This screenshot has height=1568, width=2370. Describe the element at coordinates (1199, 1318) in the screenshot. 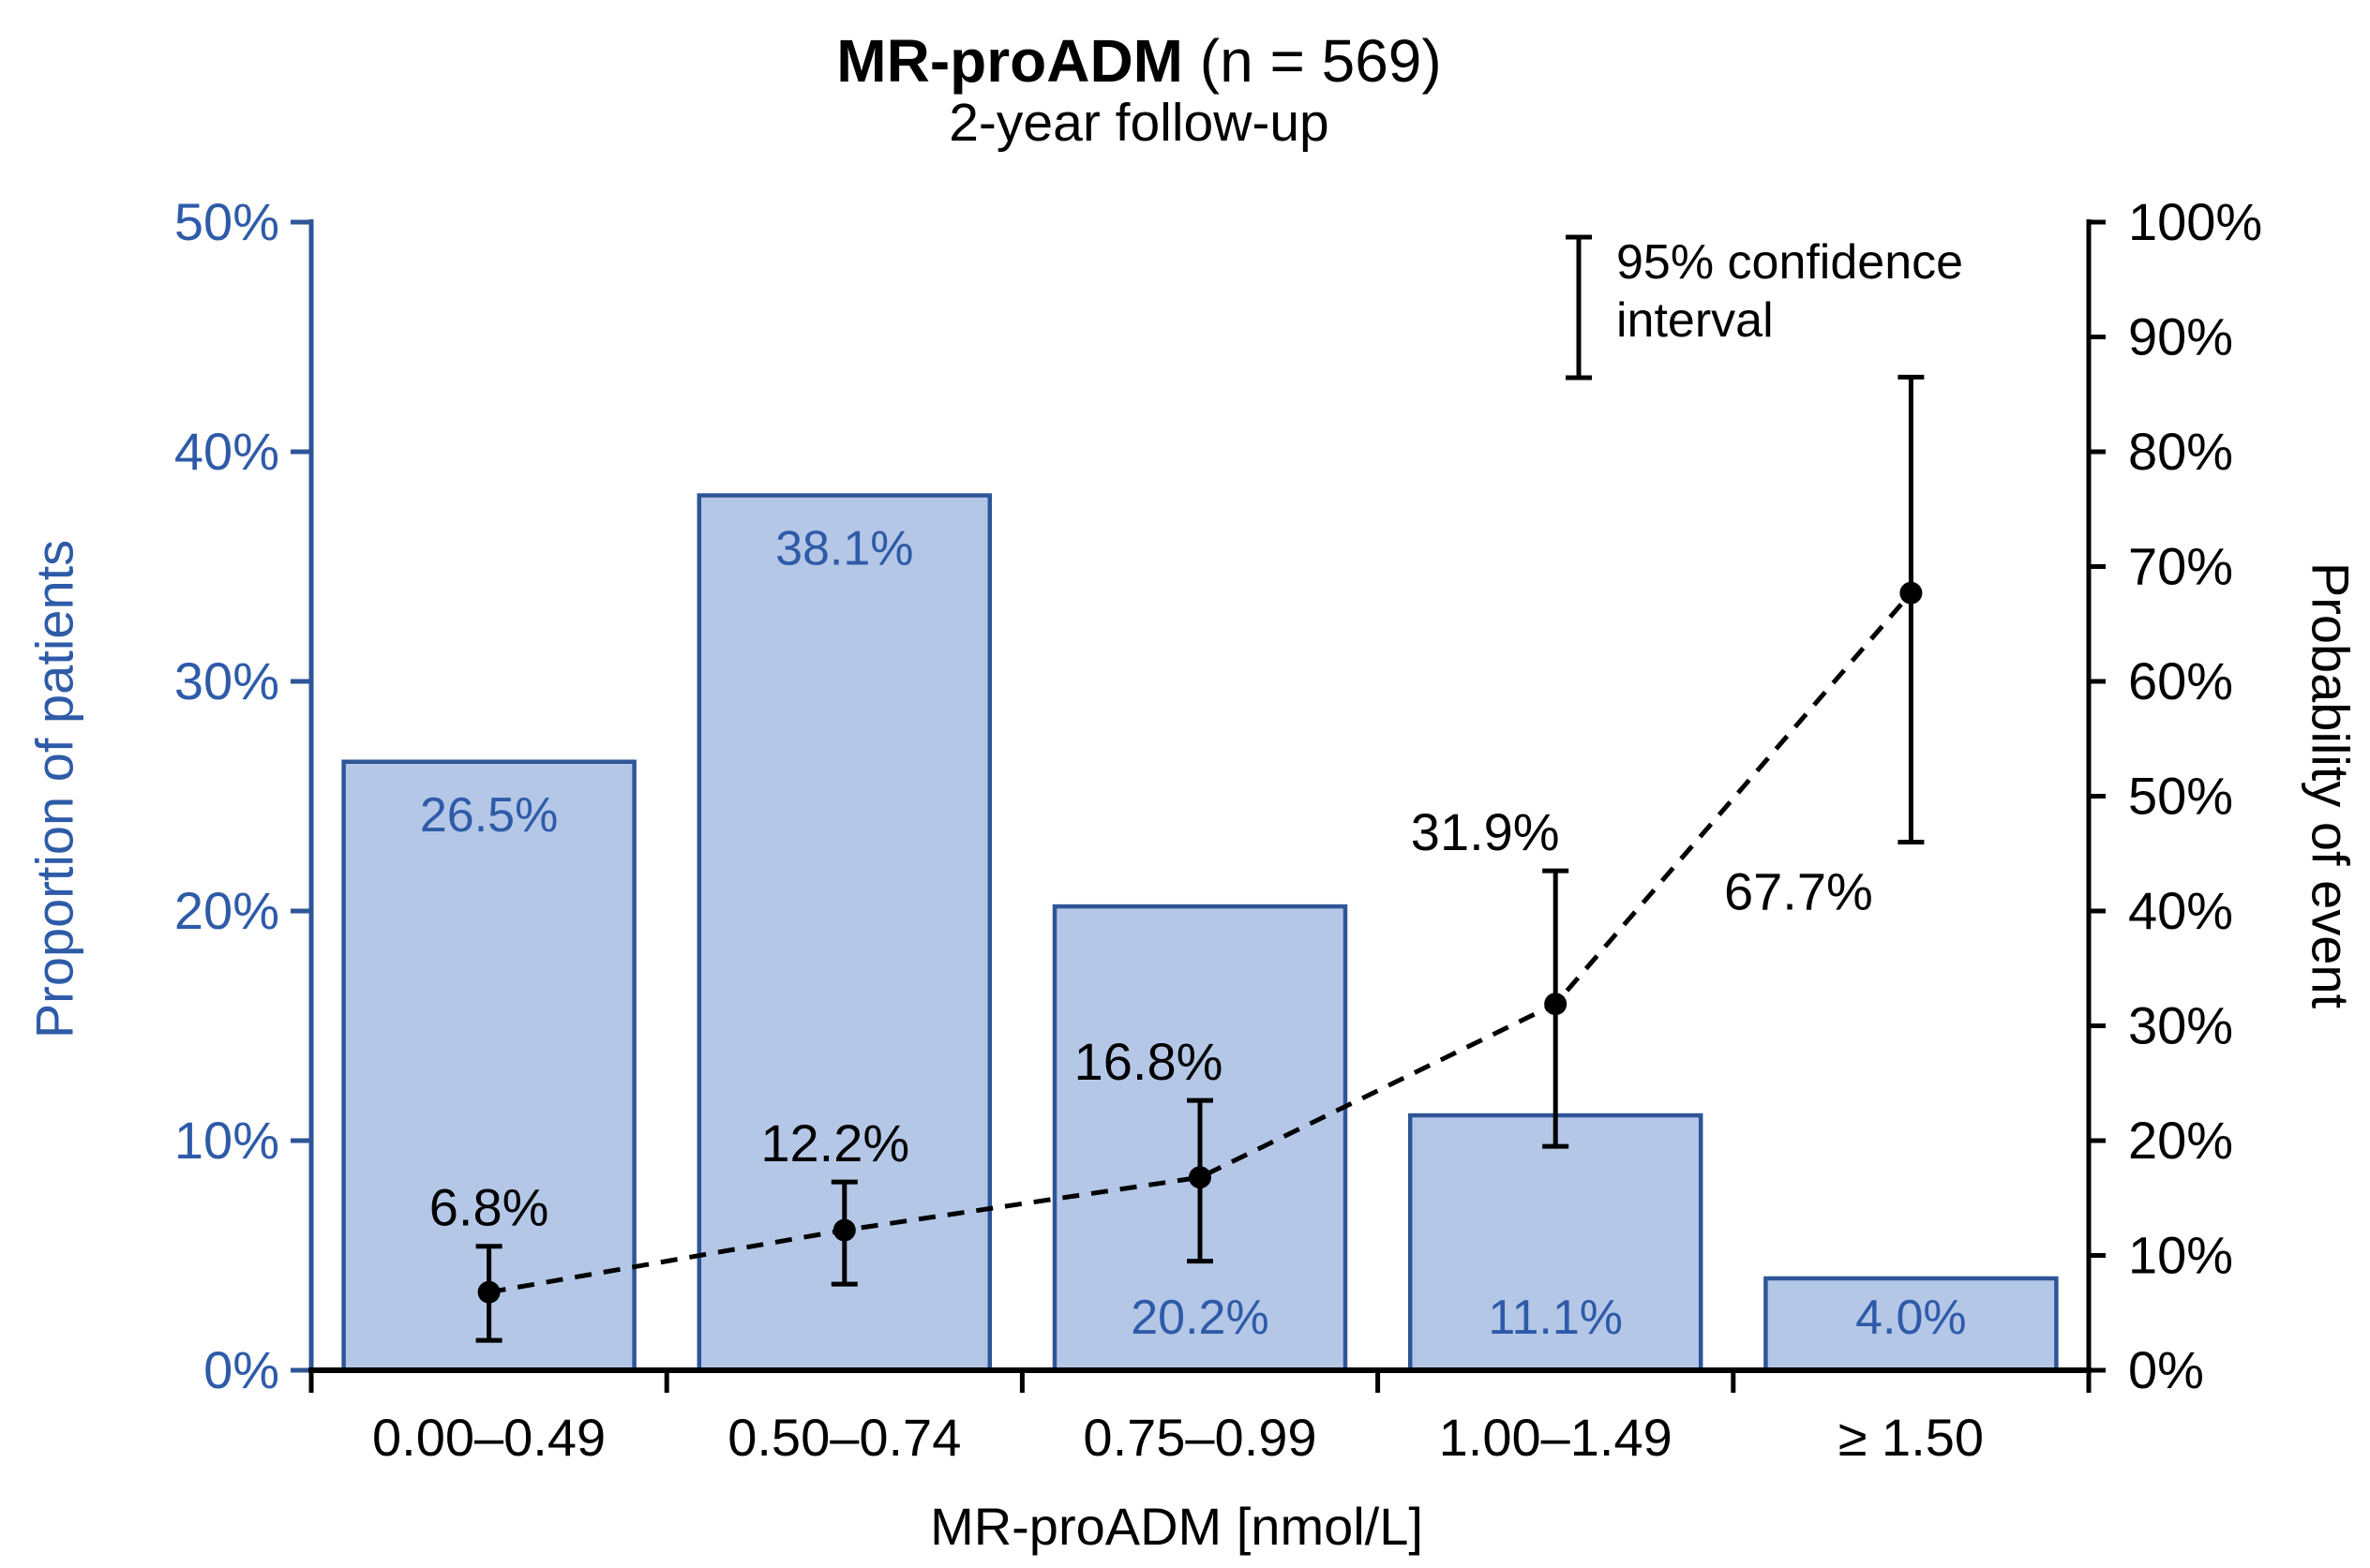

I see `bar-value-label: 20.2%` at that location.